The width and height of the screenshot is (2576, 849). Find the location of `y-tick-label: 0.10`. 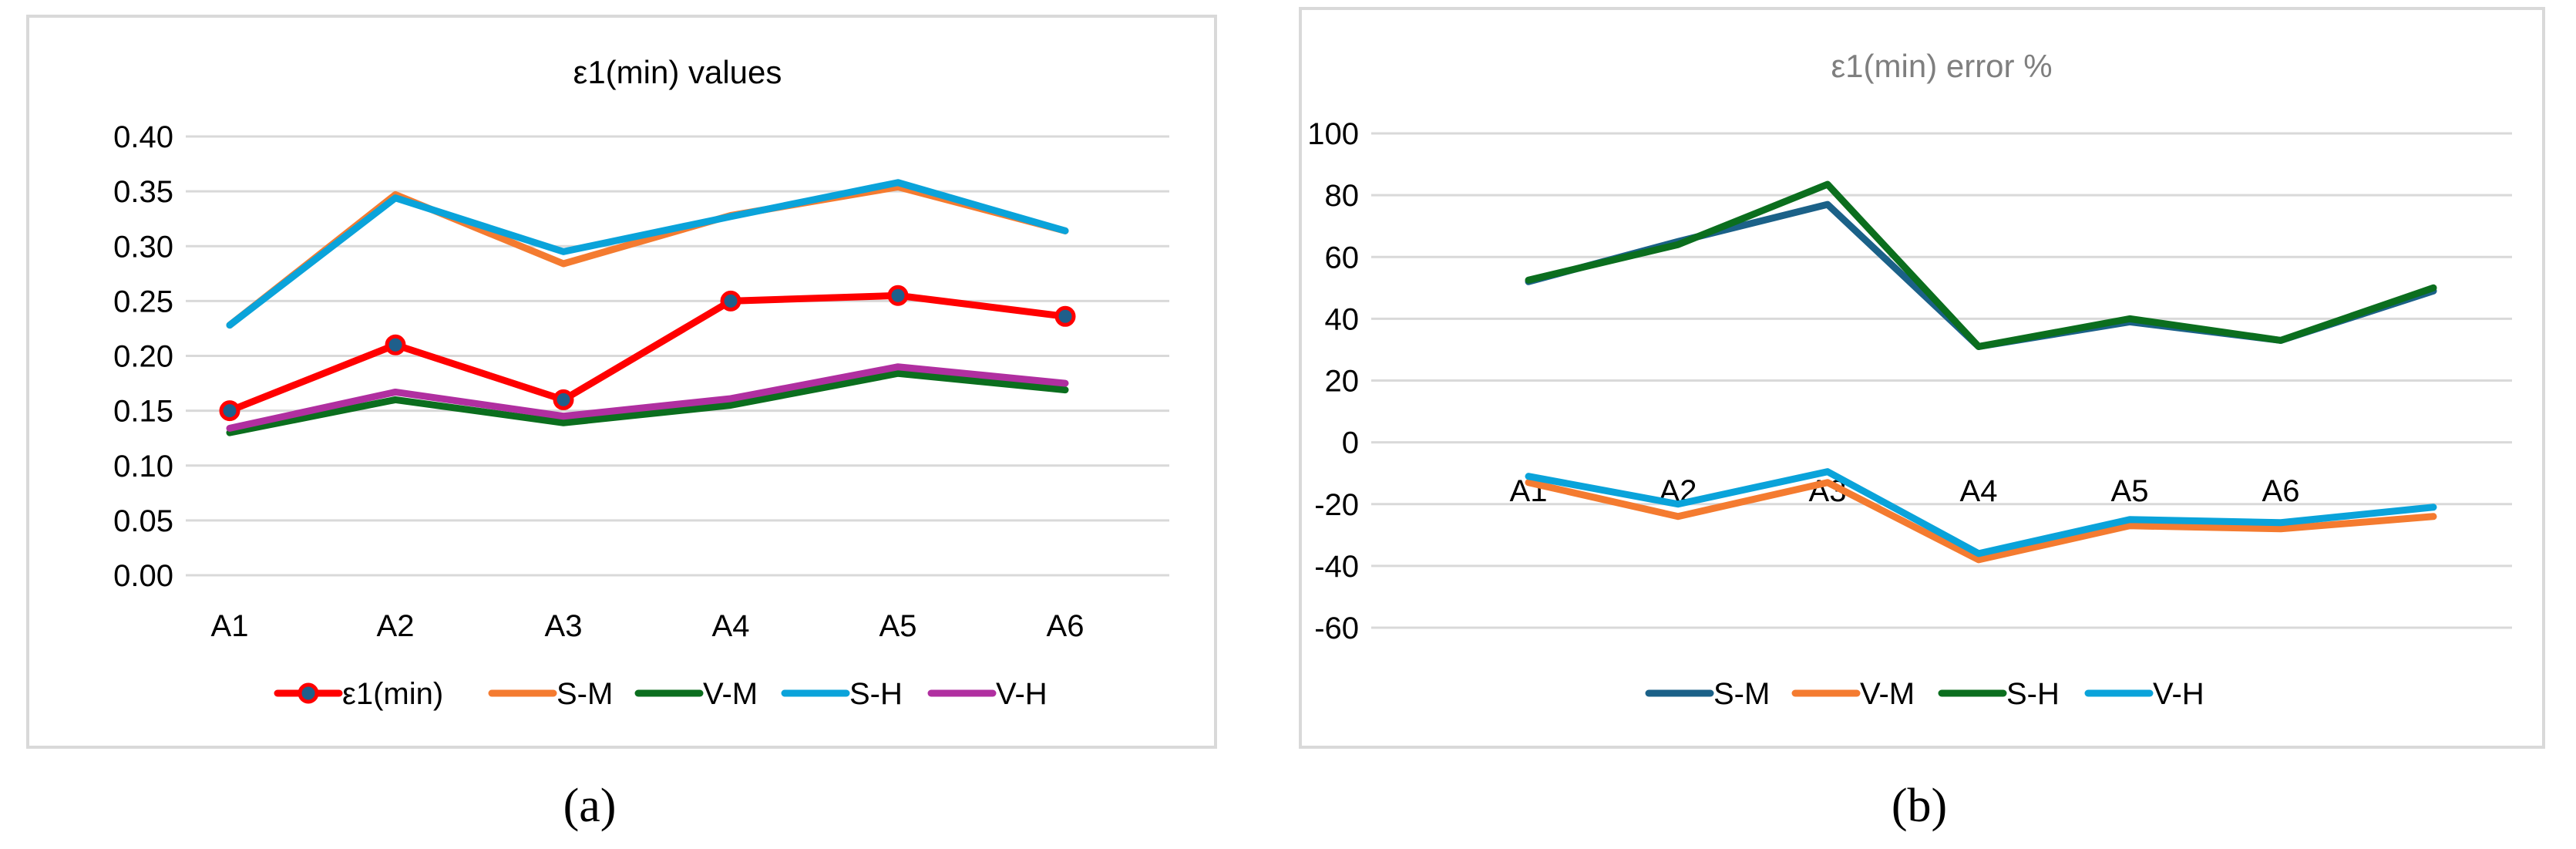

y-tick-label: 0.10 is located at coordinates (143, 466).